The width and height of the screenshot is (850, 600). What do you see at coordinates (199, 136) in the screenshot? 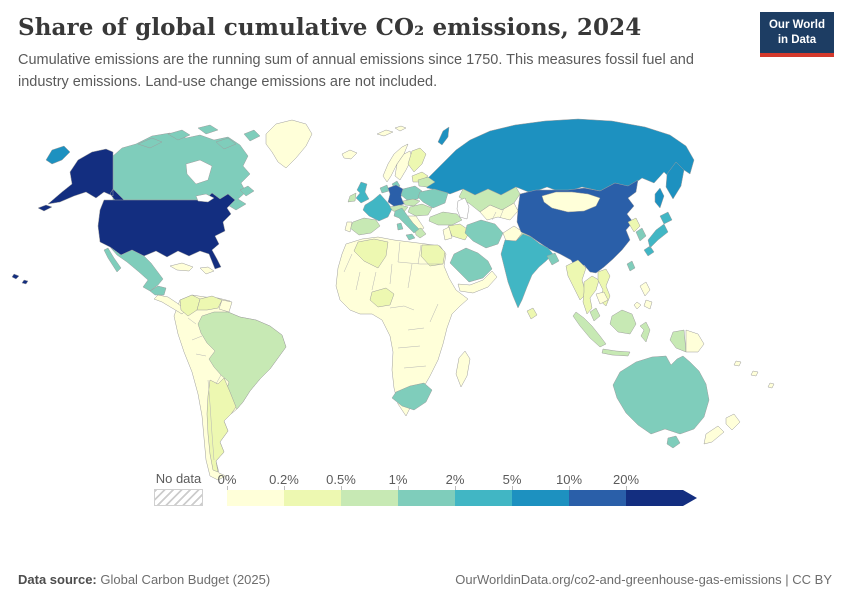
I see `islands-canadian-arctic` at bounding box center [199, 136].